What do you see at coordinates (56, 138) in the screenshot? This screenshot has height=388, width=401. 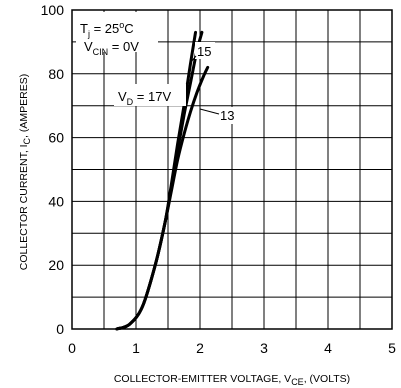 I see `y-tick-label: 60` at bounding box center [56, 138].